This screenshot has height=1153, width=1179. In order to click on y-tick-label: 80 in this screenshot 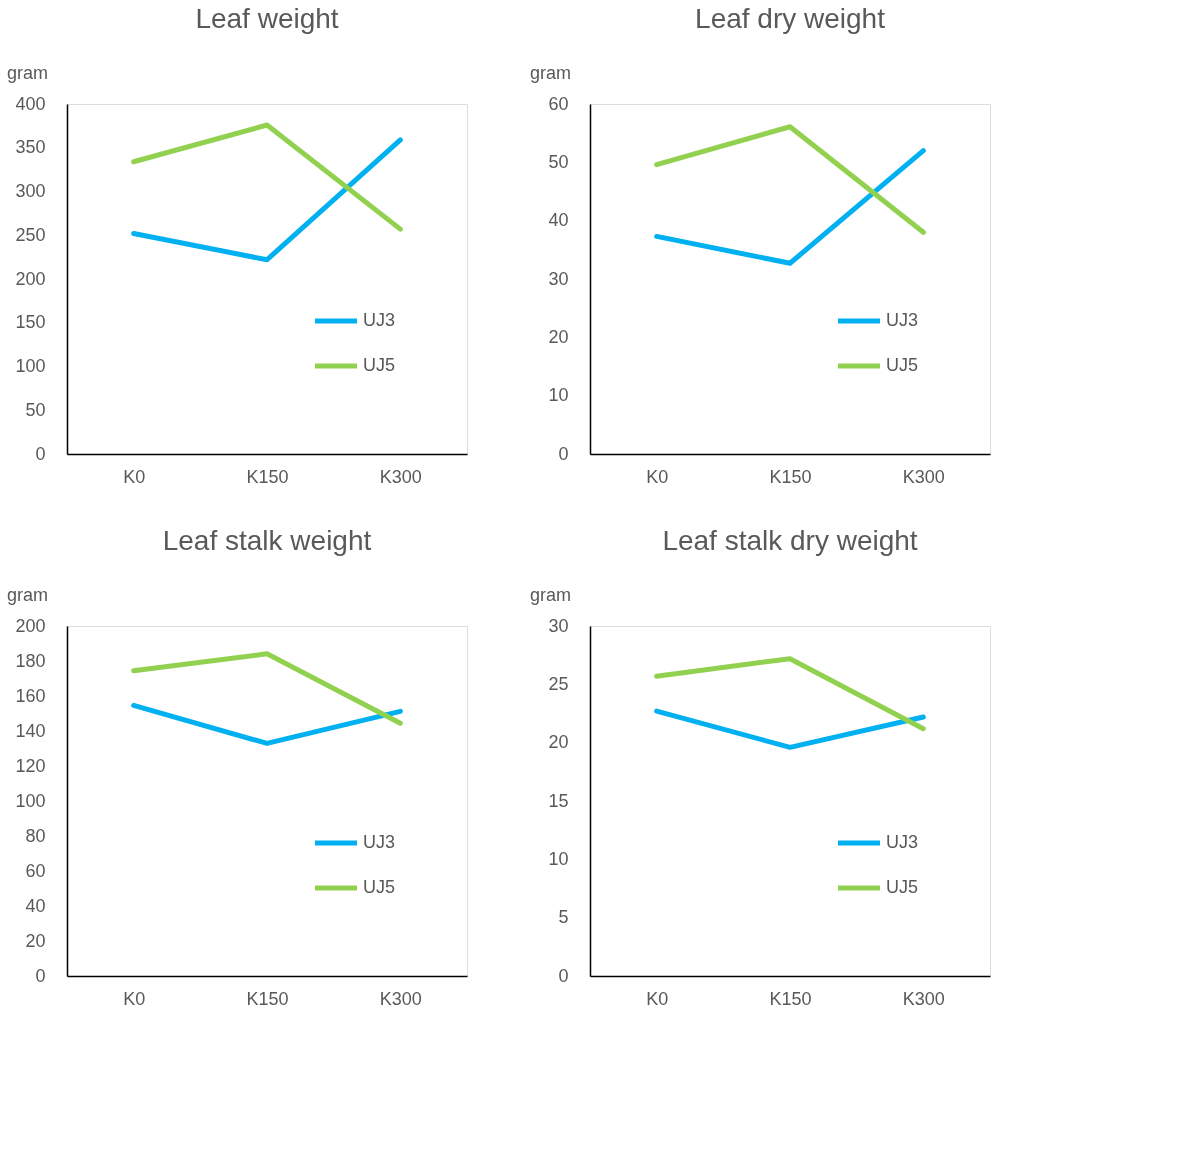, I will do `click(35, 835)`.